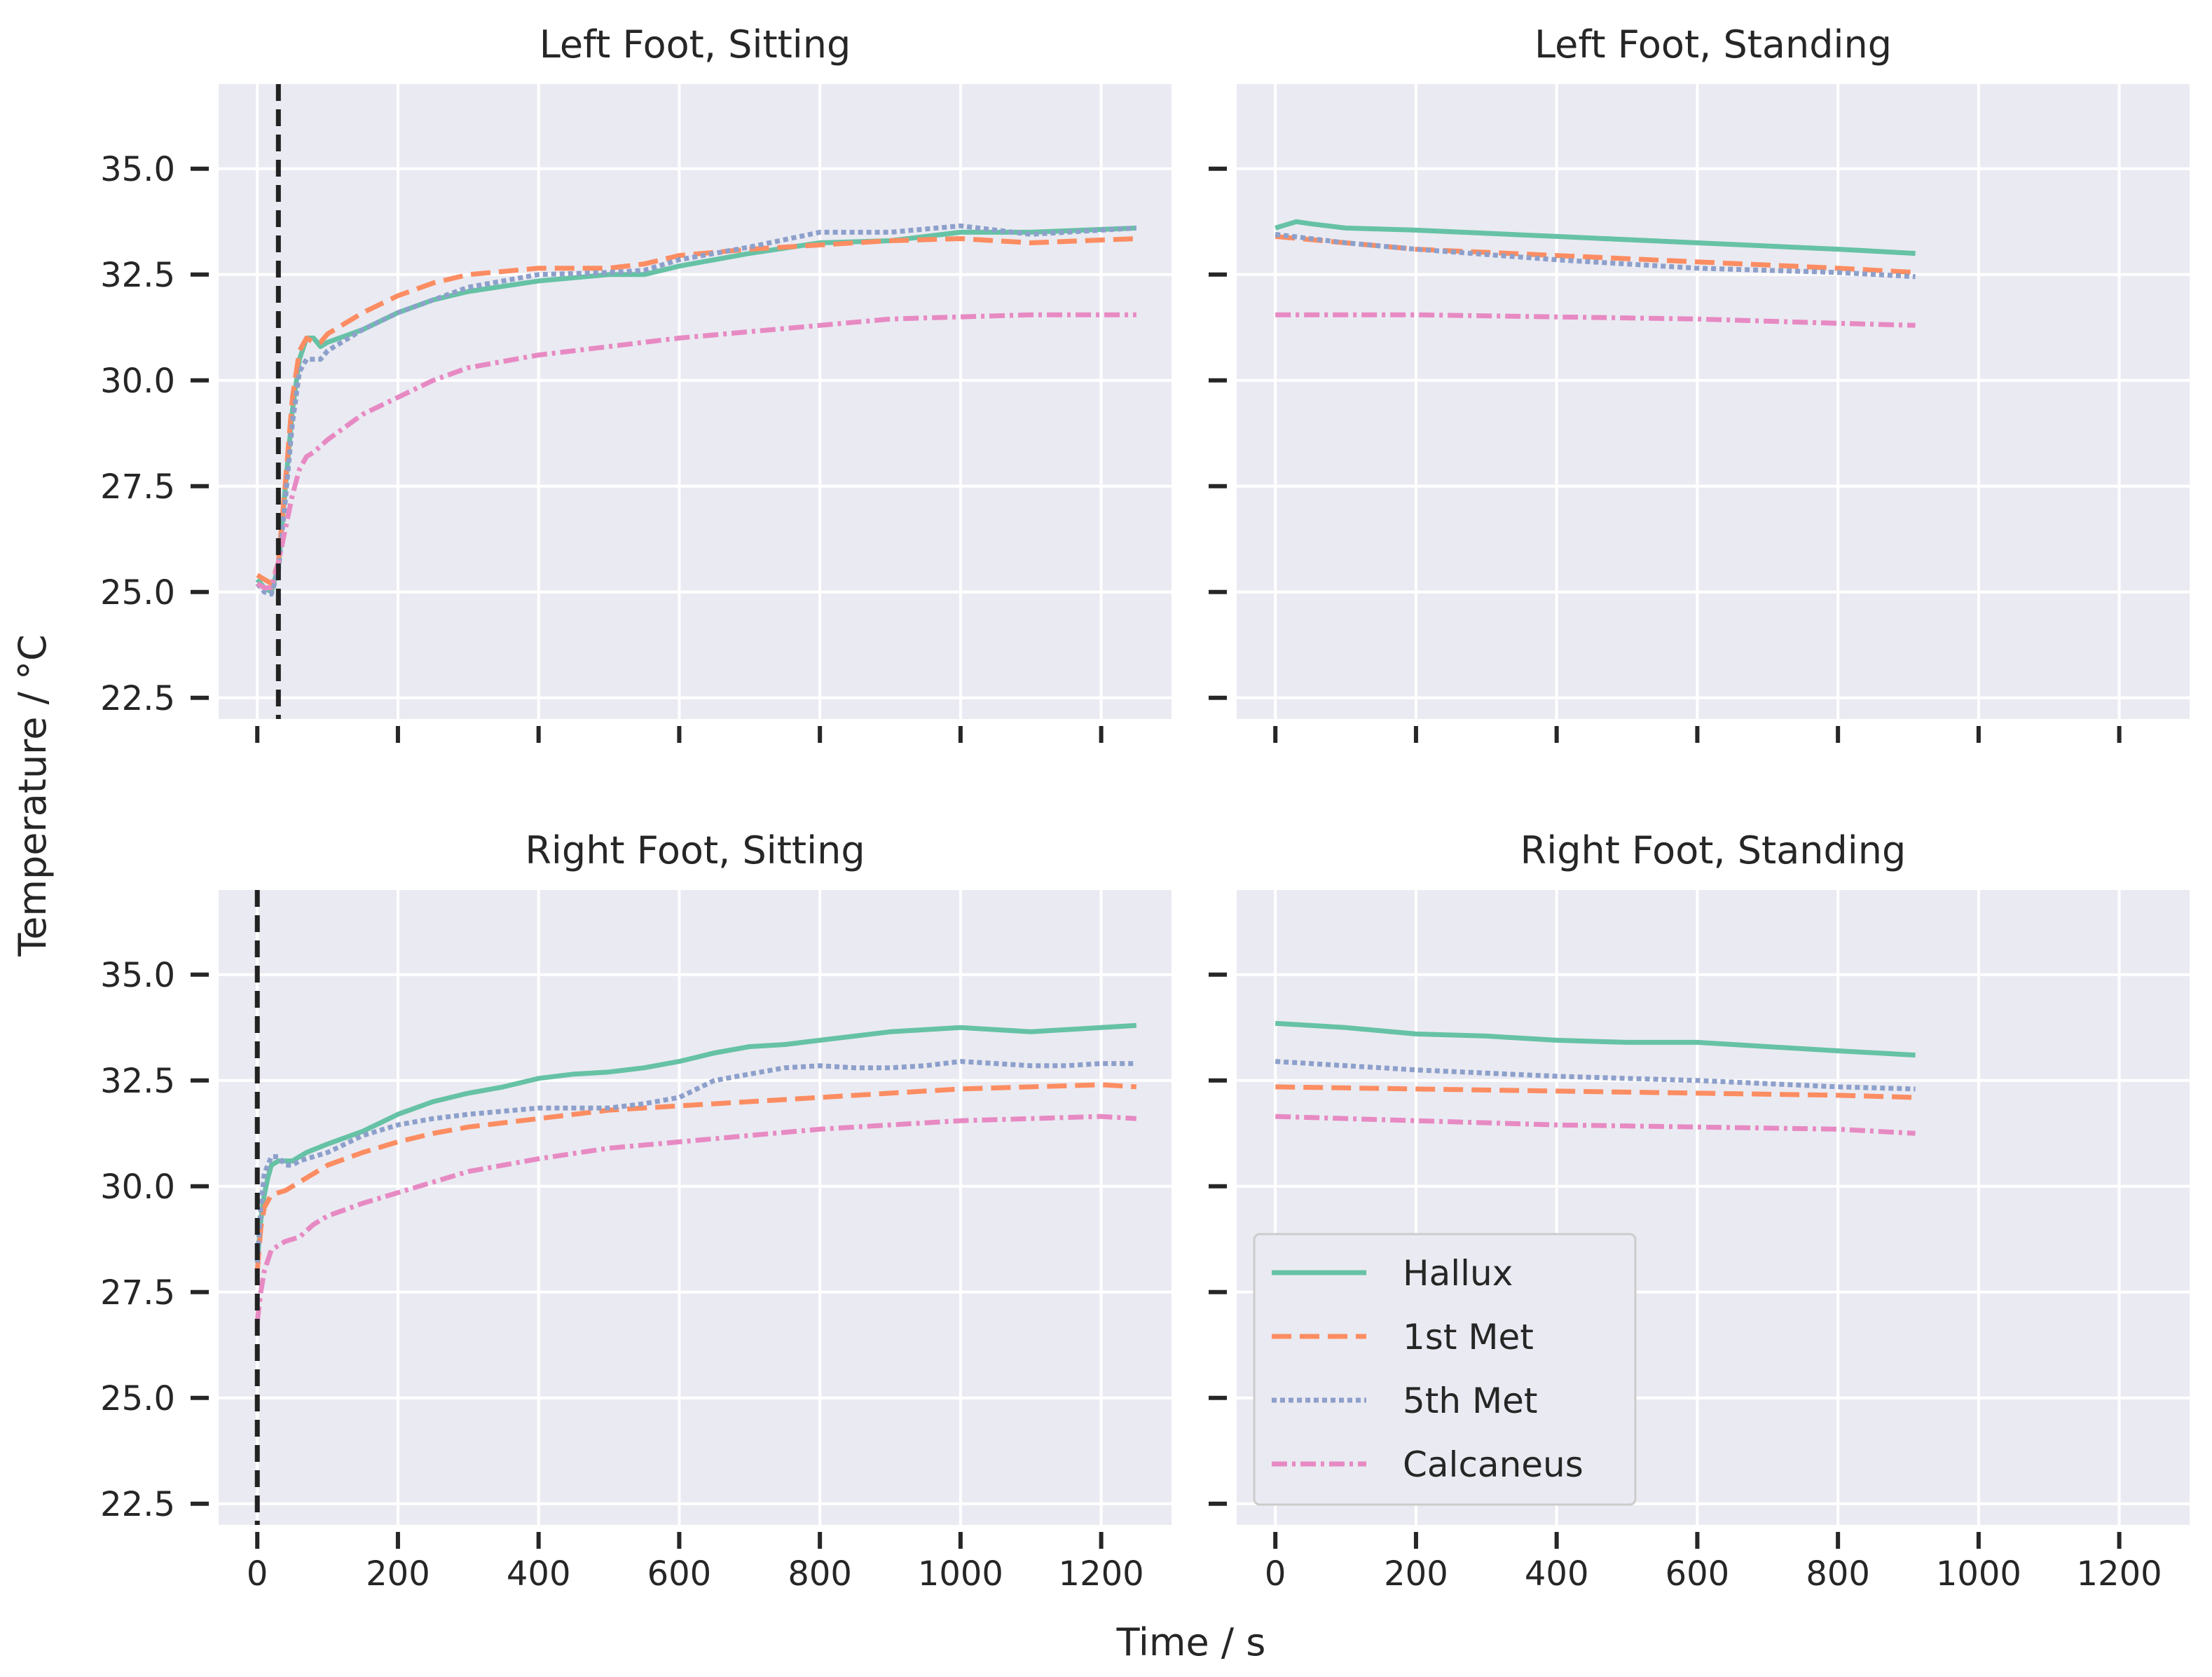 The height and width of the screenshot is (1677, 2212). Describe the element at coordinates (1713, 44) in the screenshot. I see `panel-title: Left Foot, Standing` at that location.